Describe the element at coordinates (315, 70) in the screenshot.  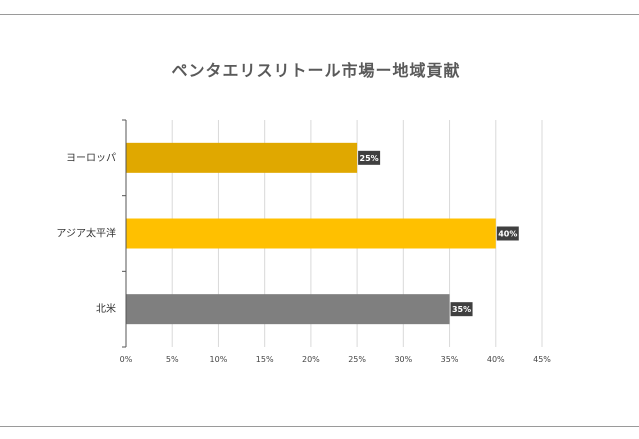
I see `chart-title: ペンタエリスリトール市場ー地域貢献` at that location.